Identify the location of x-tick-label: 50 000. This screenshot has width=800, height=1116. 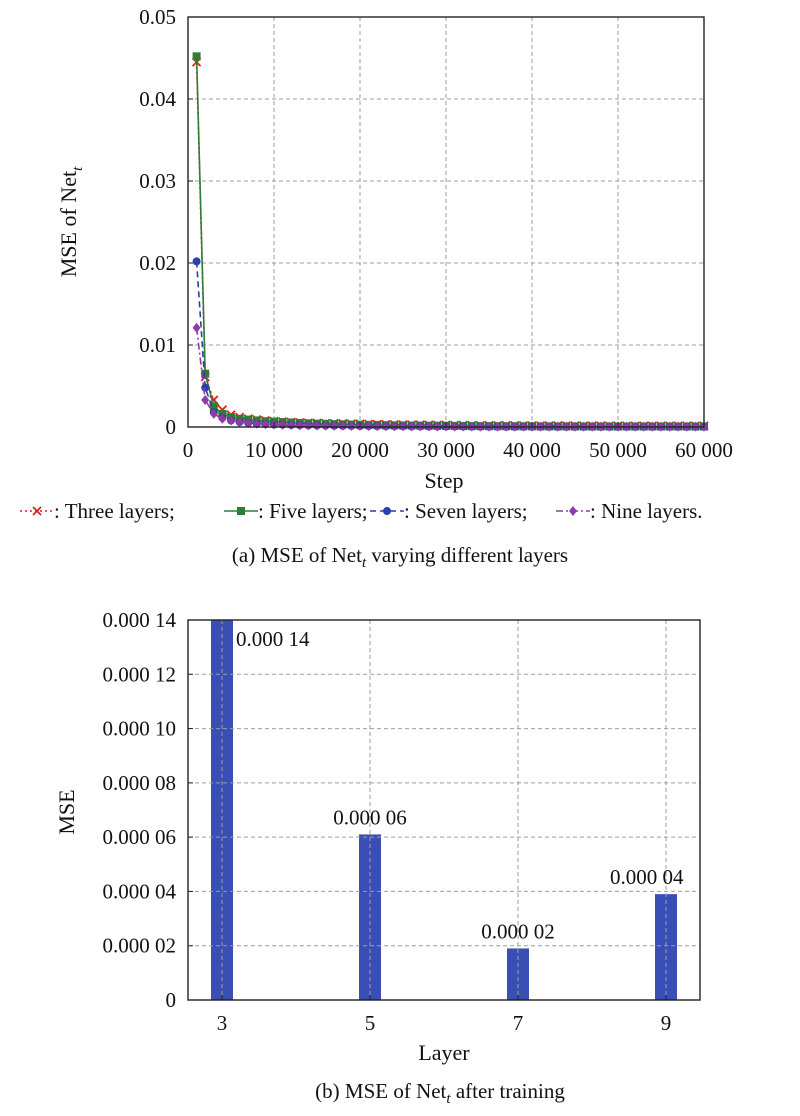
(618, 450).